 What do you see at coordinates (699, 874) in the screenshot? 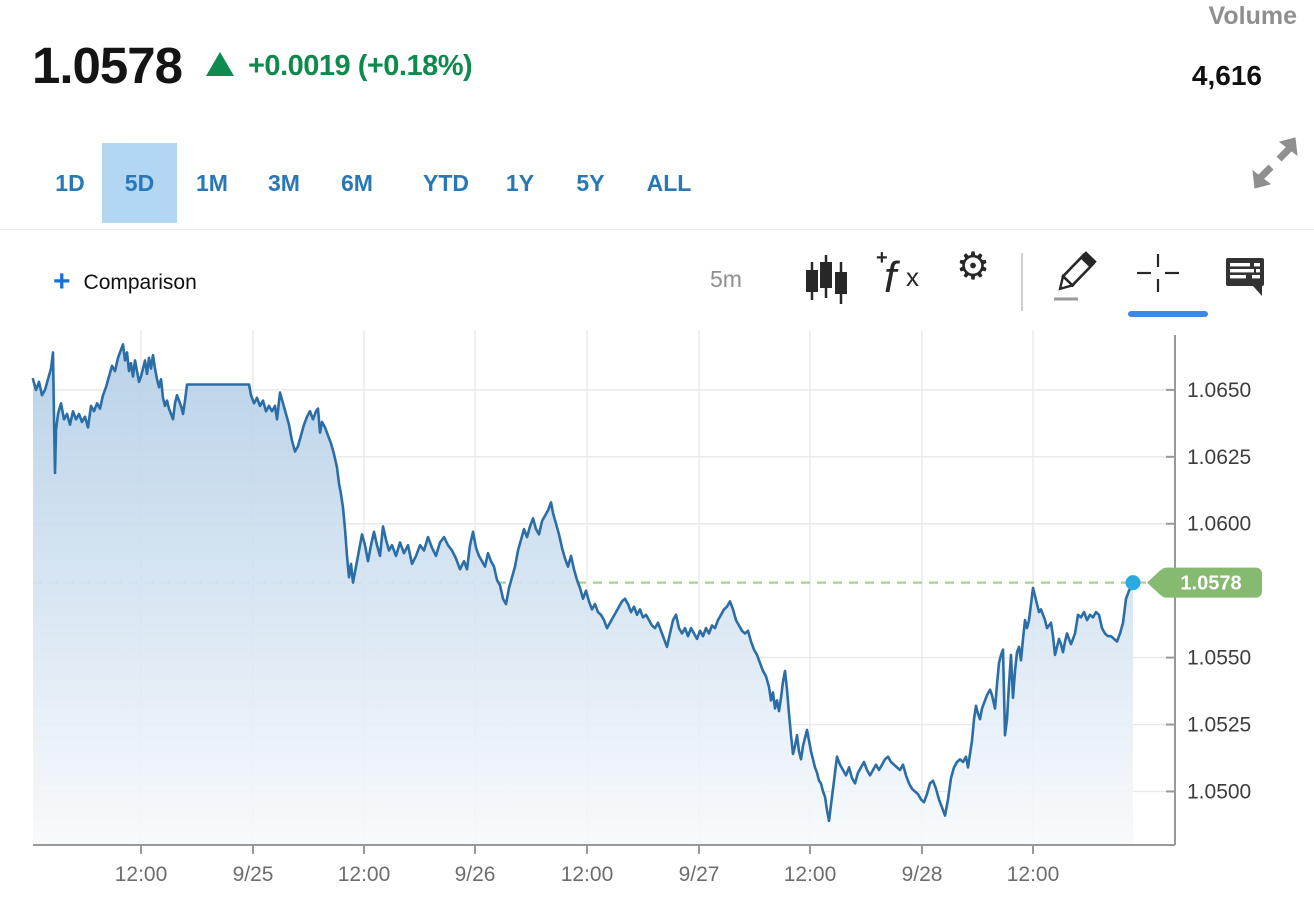
I see `x-axis-label: 9/27` at bounding box center [699, 874].